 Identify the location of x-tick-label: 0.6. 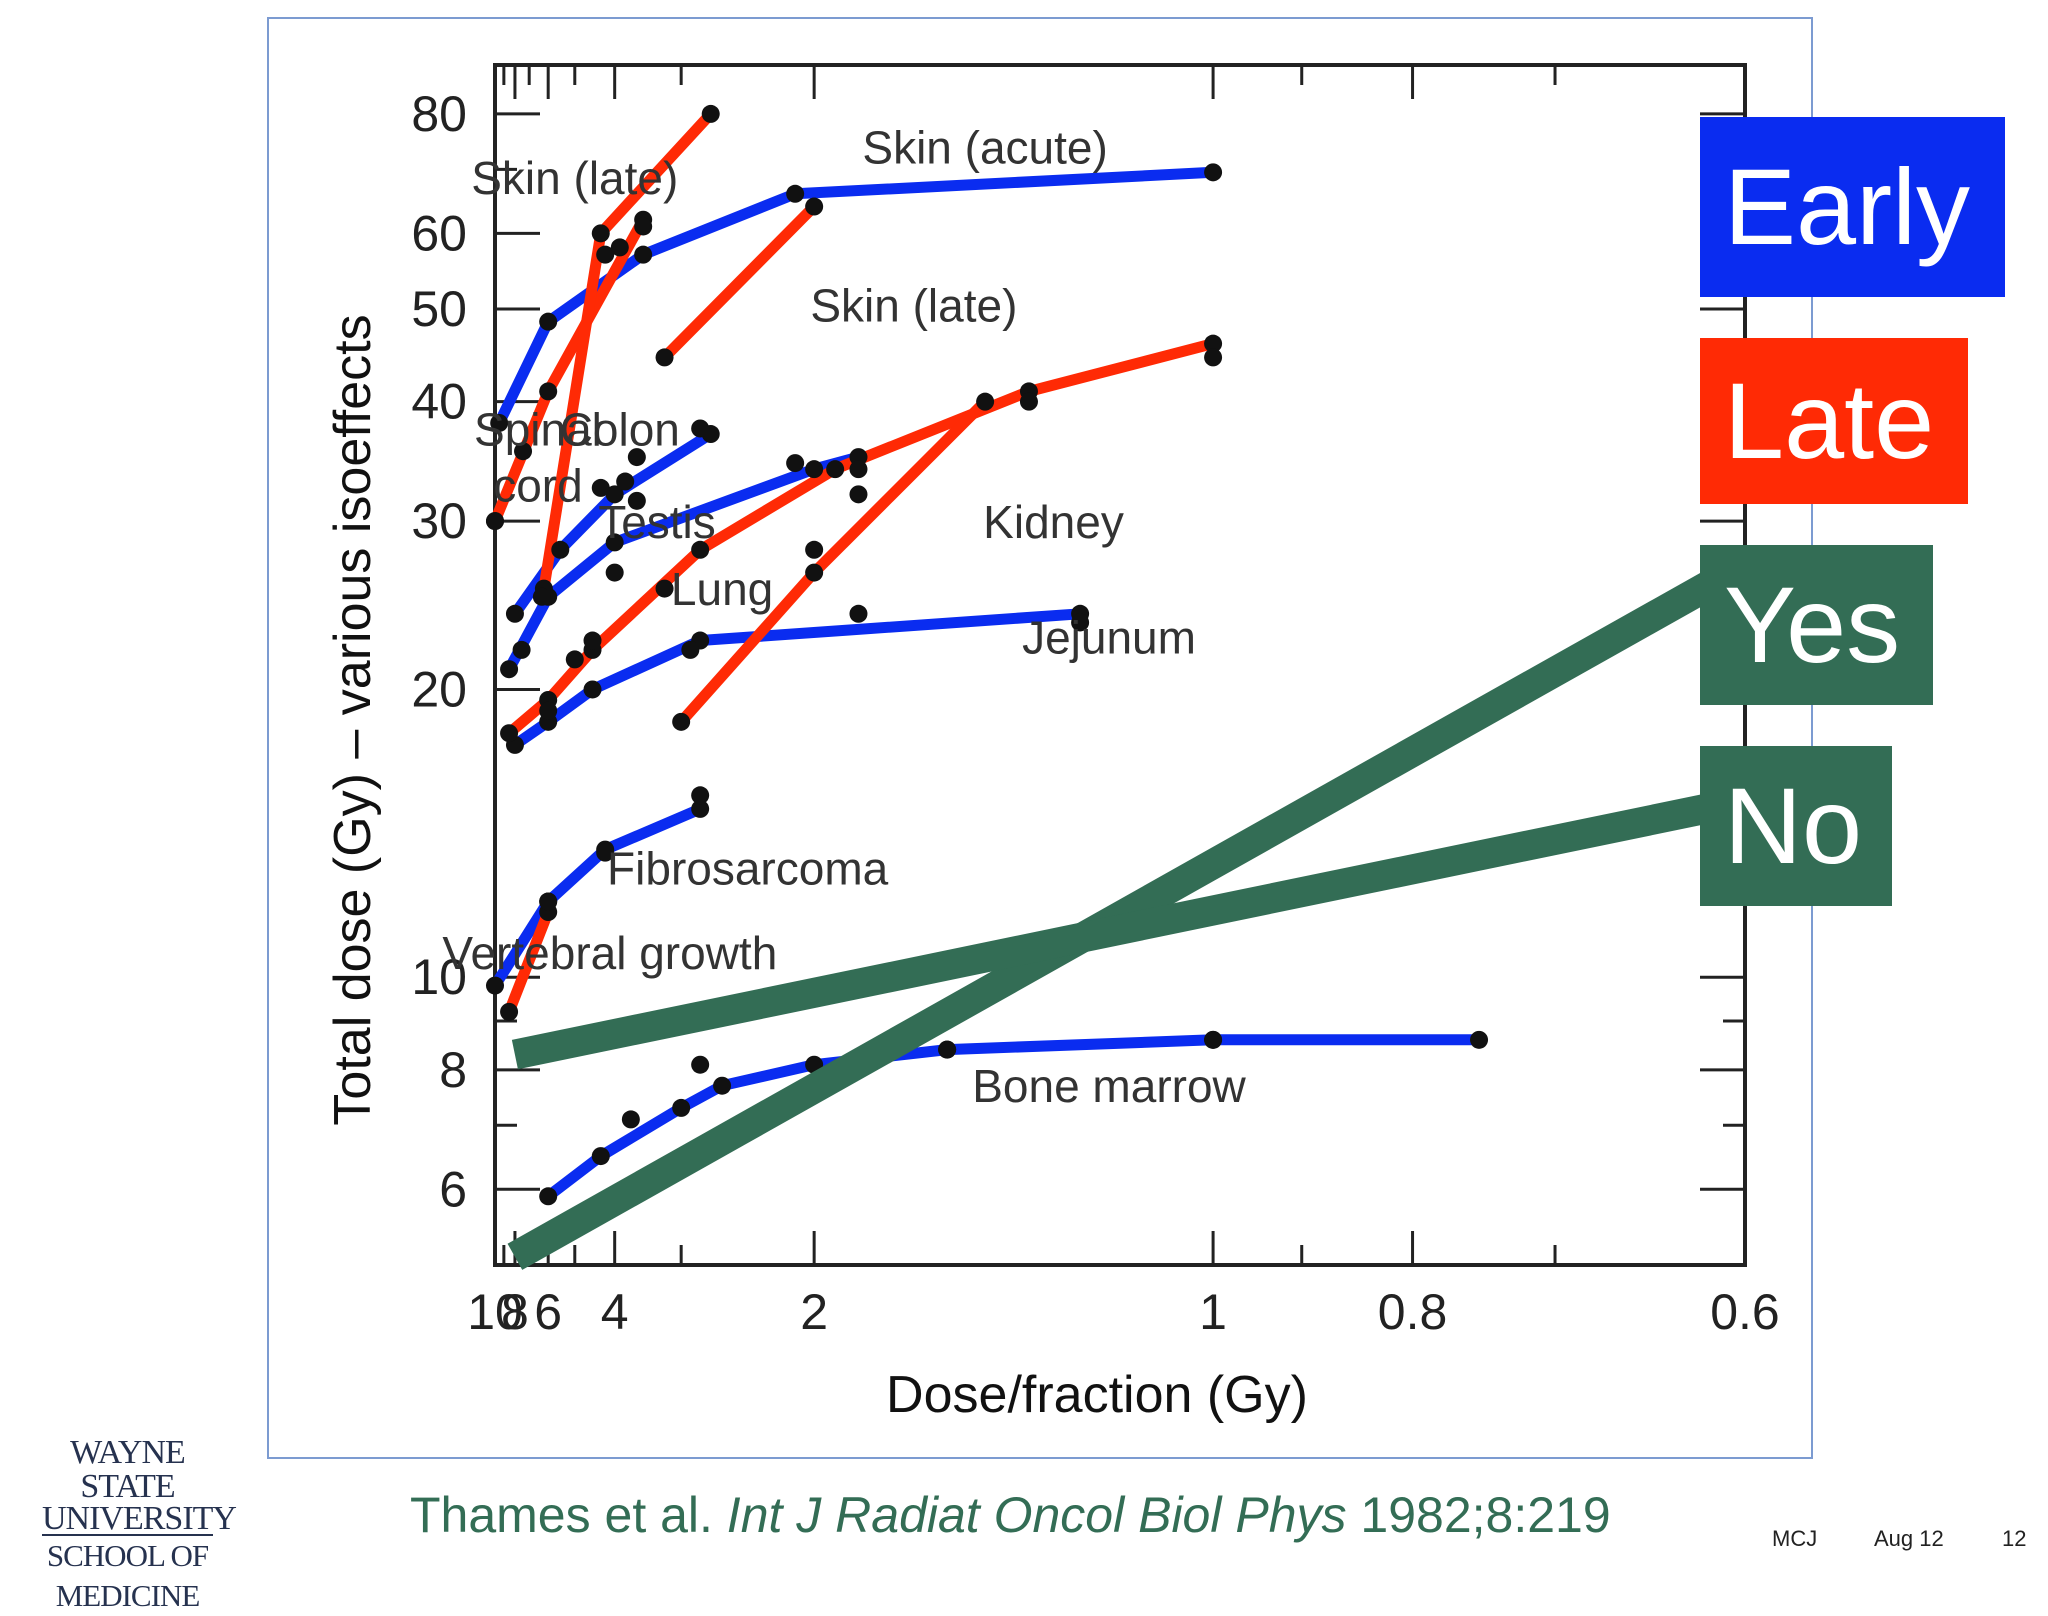
(1745, 1312).